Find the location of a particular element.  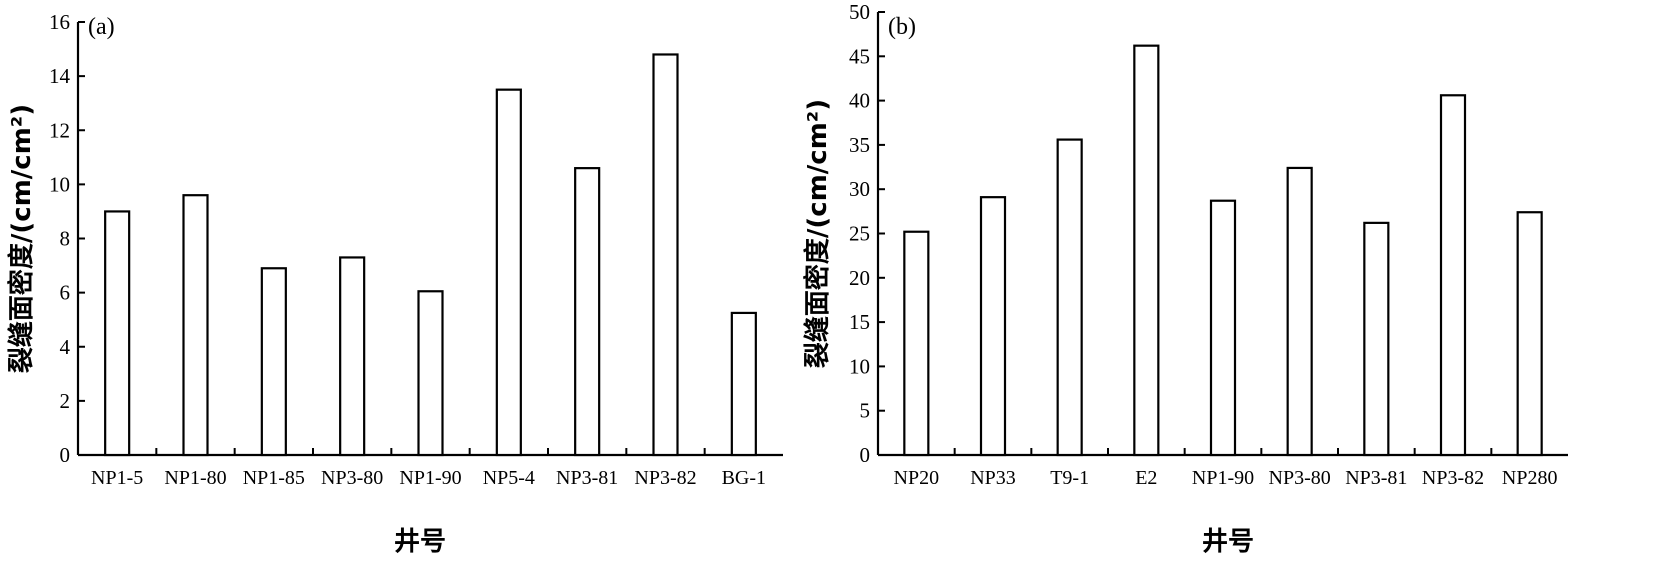

y-tick-label: 14 is located at coordinates (60, 76).